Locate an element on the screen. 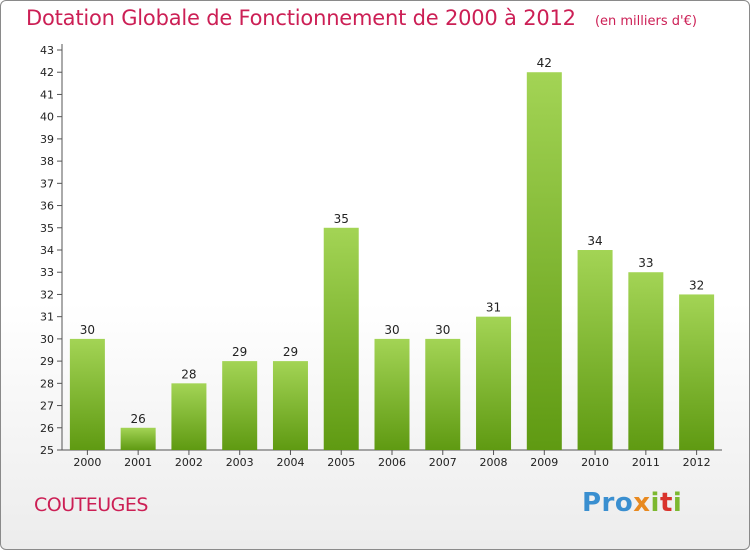  y-tick-label: 25 is located at coordinates (47, 450).